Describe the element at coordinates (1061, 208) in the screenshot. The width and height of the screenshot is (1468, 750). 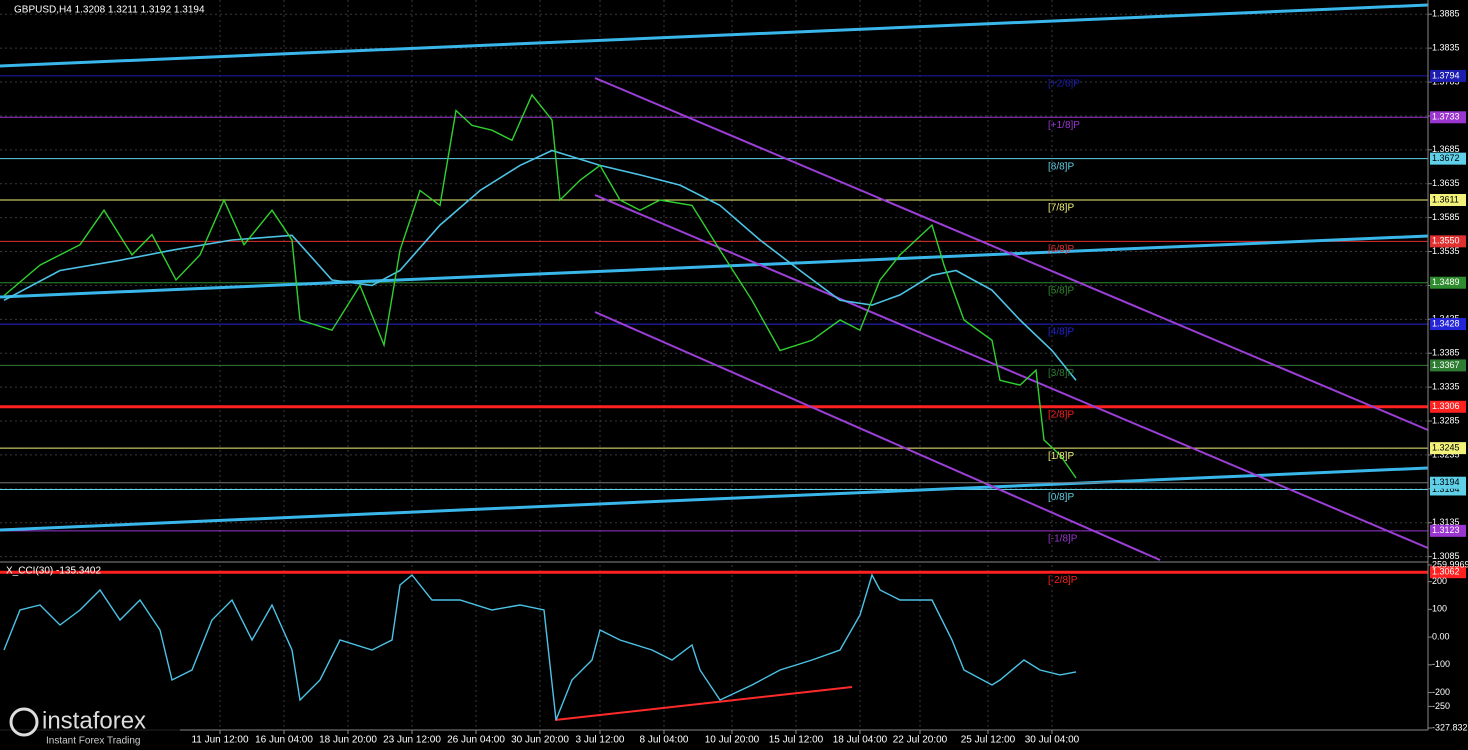
I see `level-name: [7/8]P` at that location.